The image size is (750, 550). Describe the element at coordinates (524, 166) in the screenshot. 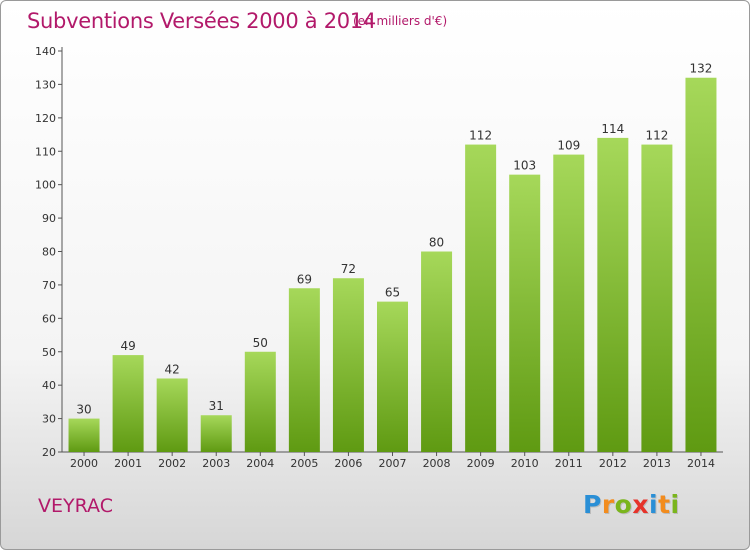

I see `data-label: 103` at that location.